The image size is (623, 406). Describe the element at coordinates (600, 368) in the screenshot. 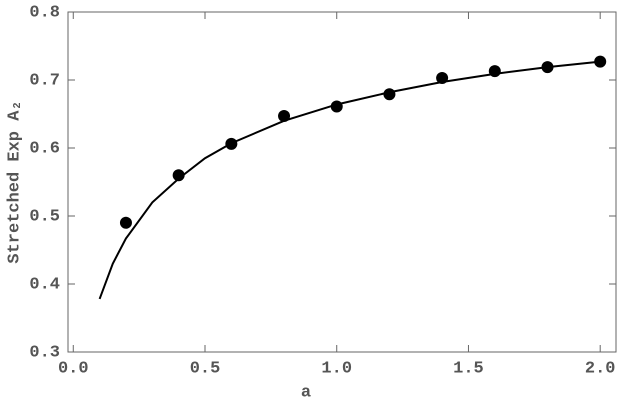

I see `x-tick-label: 2.0` at that location.